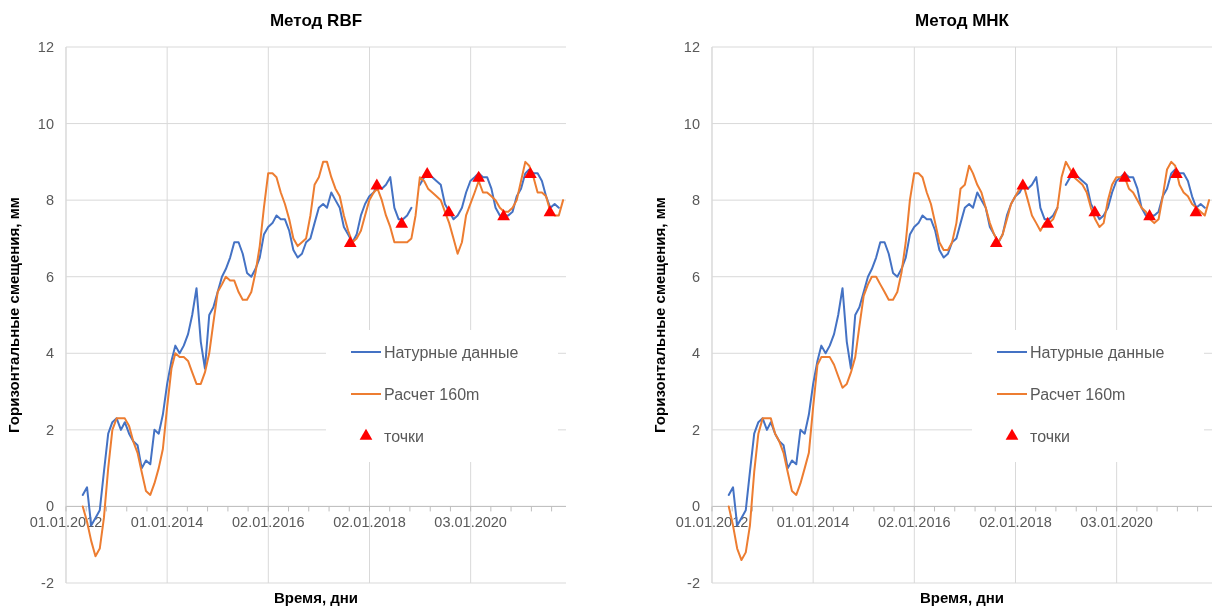 This screenshot has width=1213, height=612. I want to click on chart-title: Метод RBF, so click(316, 20).